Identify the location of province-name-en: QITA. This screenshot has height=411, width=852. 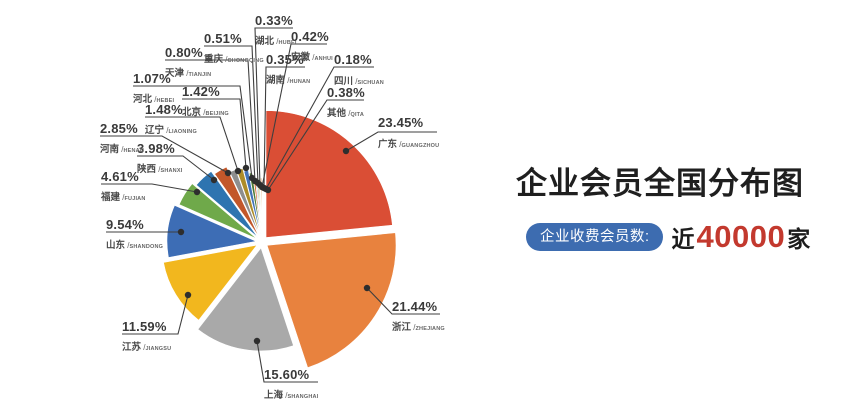
(357, 115).